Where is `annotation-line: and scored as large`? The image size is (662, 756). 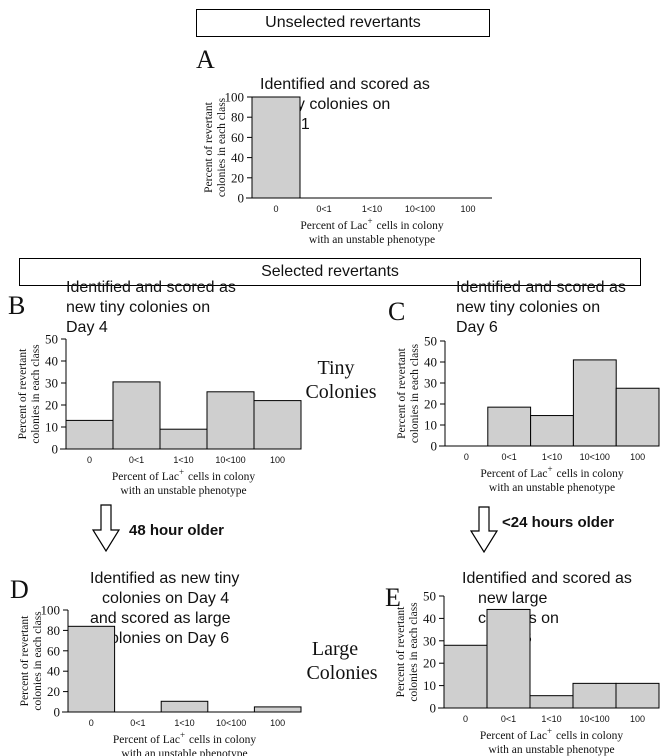
annotation-line: and scored as large is located at coordinates (160, 618).